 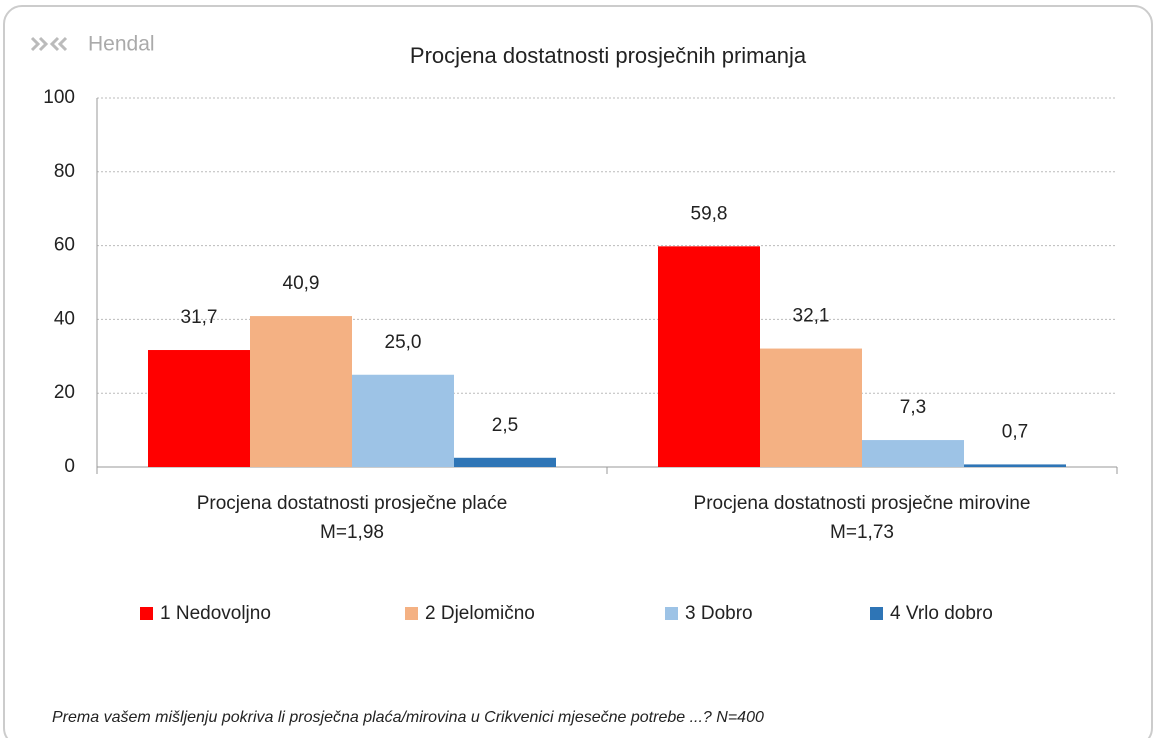 I want to click on value-label: 0,7, so click(x=1015, y=431).